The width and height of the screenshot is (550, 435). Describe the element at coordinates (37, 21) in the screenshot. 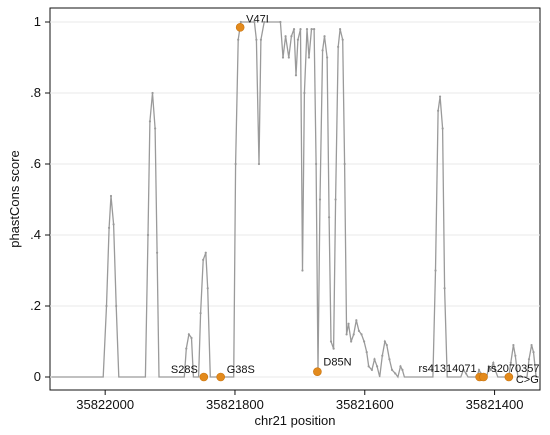

I see `y-tick-label: 1` at that location.